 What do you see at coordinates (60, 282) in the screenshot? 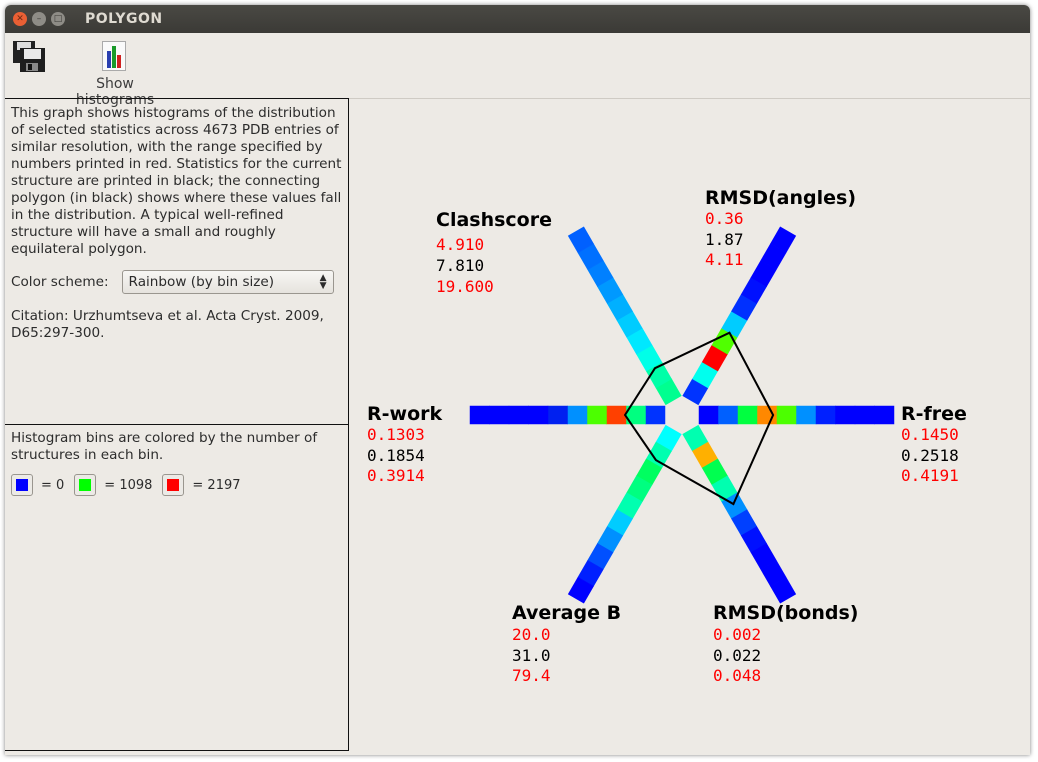
I see `color-scheme-label: Color scheme:` at bounding box center [60, 282].